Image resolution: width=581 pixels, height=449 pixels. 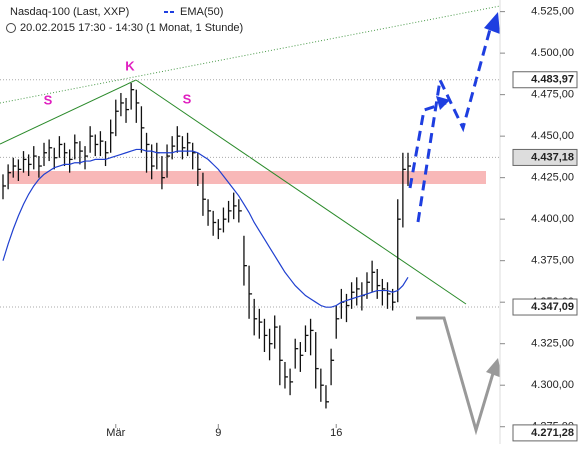 What do you see at coordinates (11, 28) in the screenshot?
I see `clock-icon` at bounding box center [11, 28].